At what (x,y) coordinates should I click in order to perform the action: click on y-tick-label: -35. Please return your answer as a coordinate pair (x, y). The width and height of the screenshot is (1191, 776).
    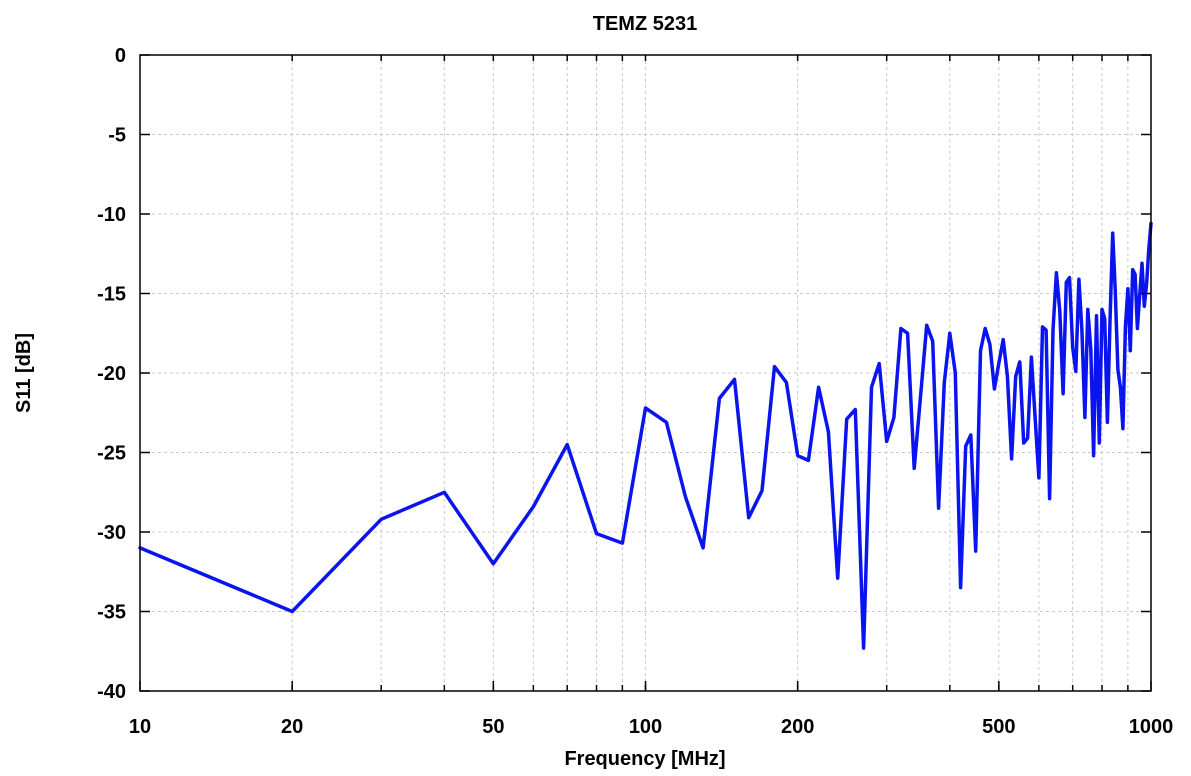
    Looking at the image, I should click on (111, 613).